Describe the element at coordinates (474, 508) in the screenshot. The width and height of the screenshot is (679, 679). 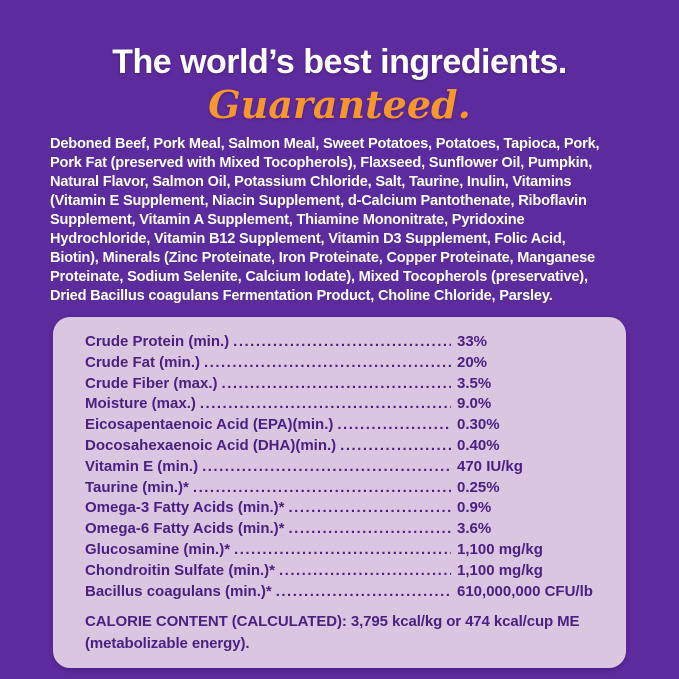
I see `row-value: 0.9%` at that location.